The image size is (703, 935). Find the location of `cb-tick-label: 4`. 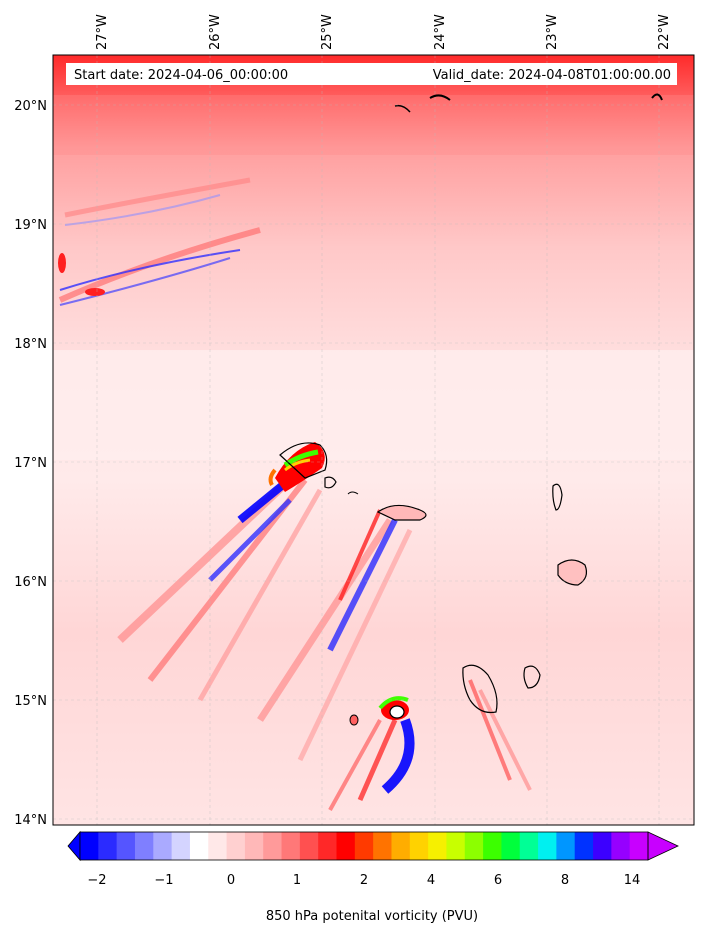

cb-tick-label: 4 is located at coordinates (431, 880).